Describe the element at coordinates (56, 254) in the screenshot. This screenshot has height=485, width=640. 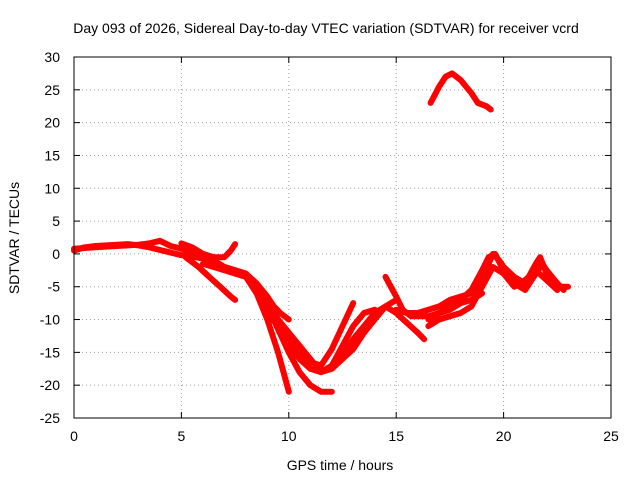
I see `y-tick-label: 0` at that location.